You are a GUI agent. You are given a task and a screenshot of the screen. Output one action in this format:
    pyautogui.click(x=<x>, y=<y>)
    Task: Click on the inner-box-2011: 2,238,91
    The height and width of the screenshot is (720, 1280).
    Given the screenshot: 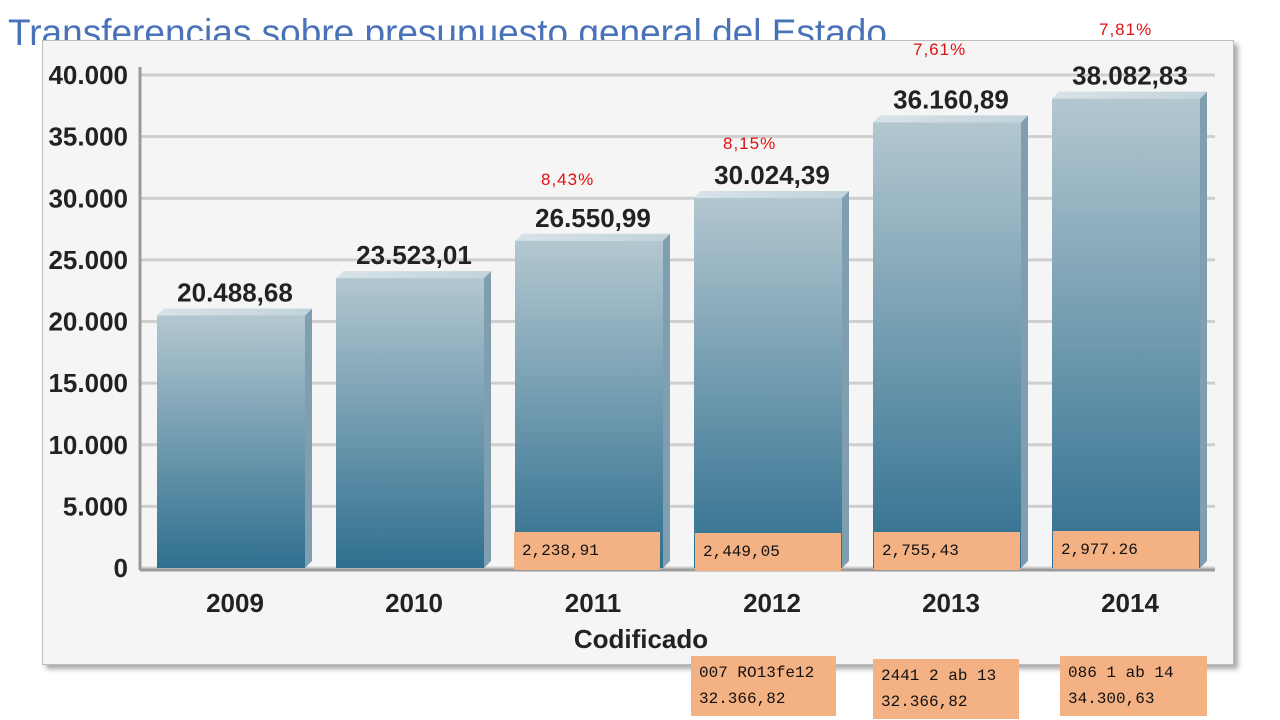 What is the action you would take?
    pyautogui.click(x=587, y=551)
    